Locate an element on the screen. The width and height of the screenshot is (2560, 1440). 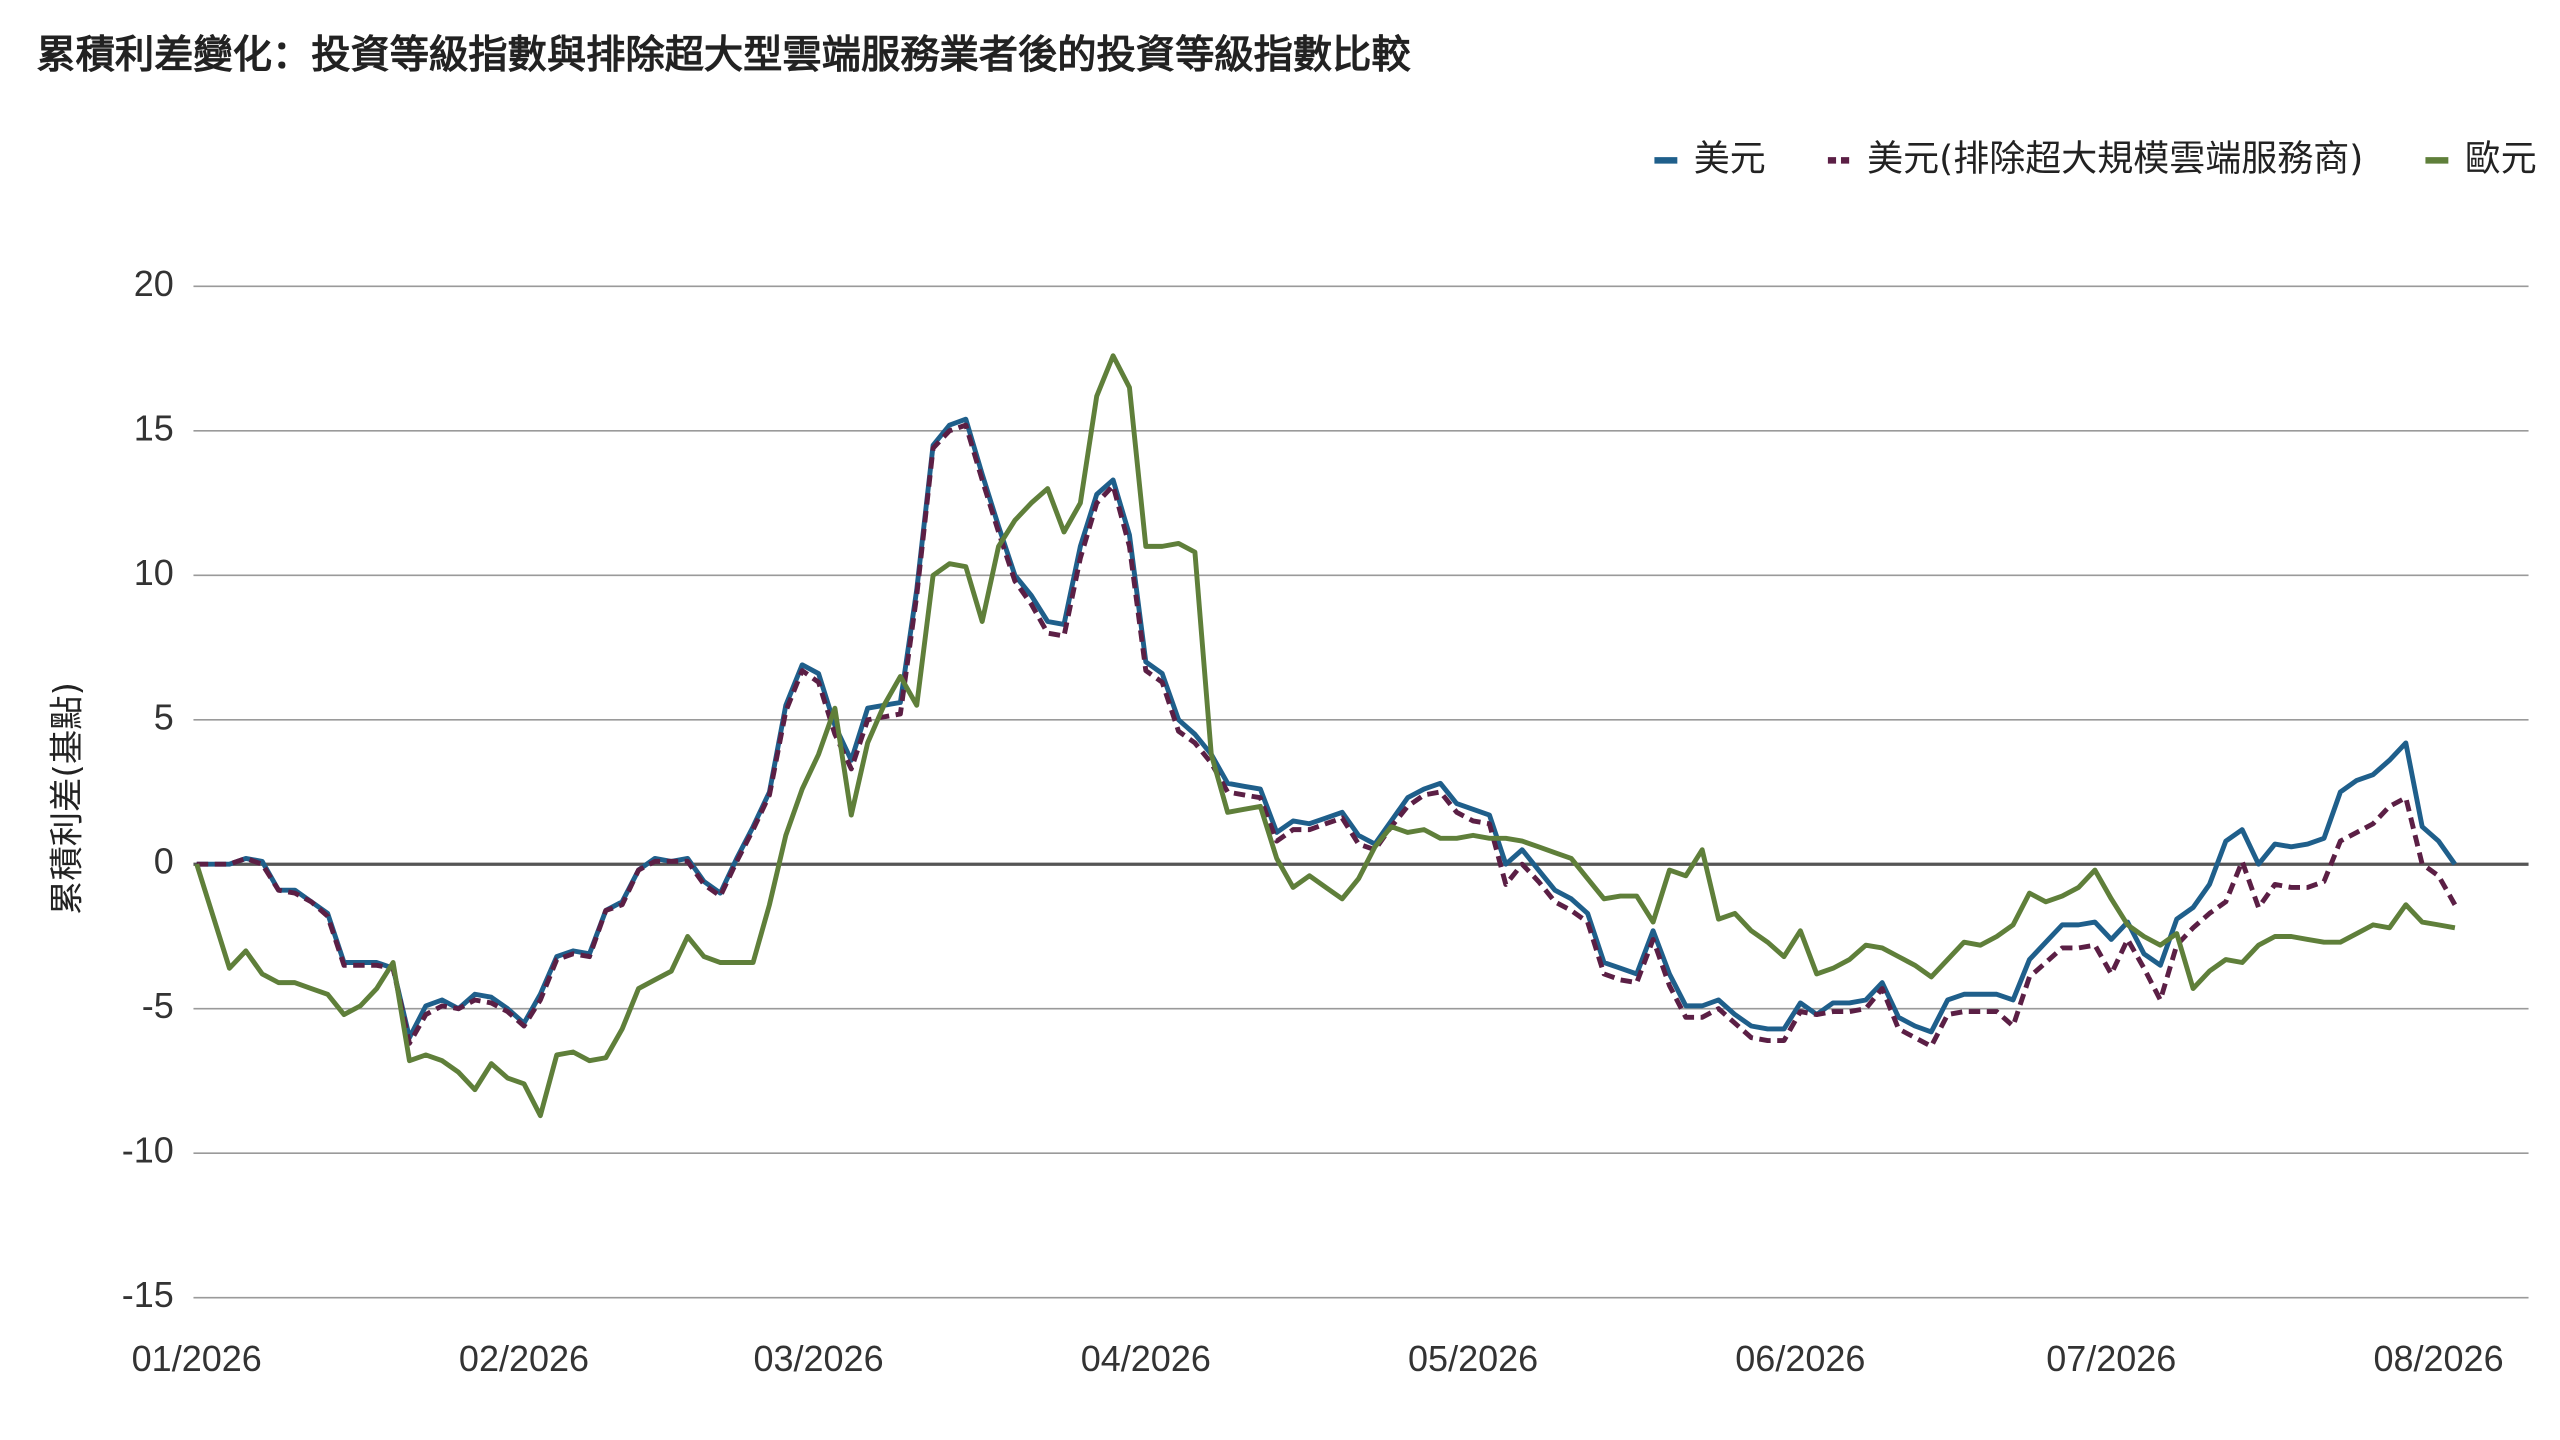
legend-label: 美元(排除超大規模雲端服務商) is located at coordinates (2115, 158).